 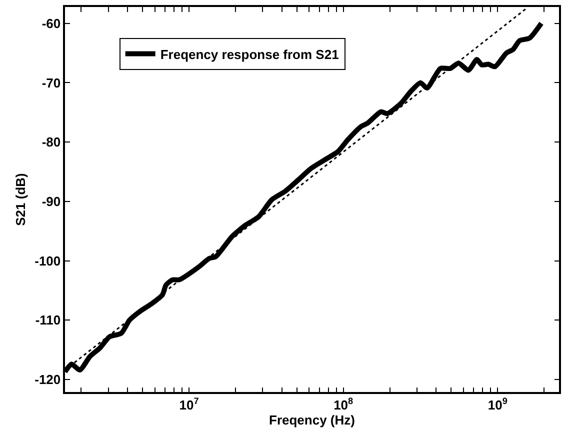 What do you see at coordinates (51, 201) in the screenshot?
I see `y-tick-label: -90` at bounding box center [51, 201].